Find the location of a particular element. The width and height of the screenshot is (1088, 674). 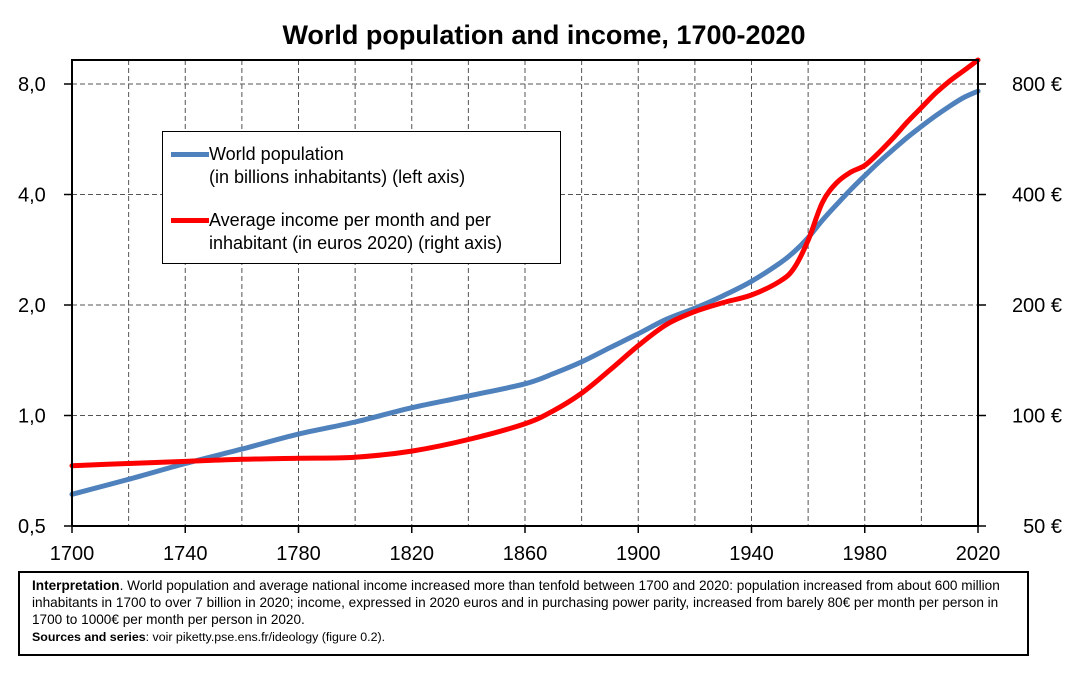

x-tick-label-5: 1900 is located at coordinates (638, 554).